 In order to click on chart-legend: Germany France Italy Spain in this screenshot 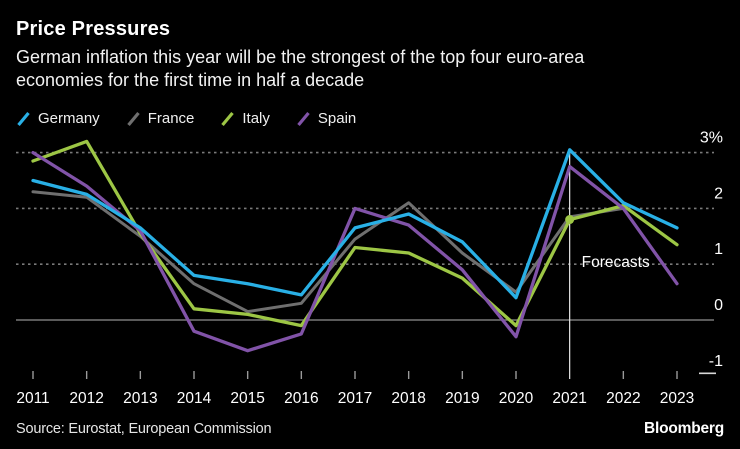, I will do `click(186, 118)`.